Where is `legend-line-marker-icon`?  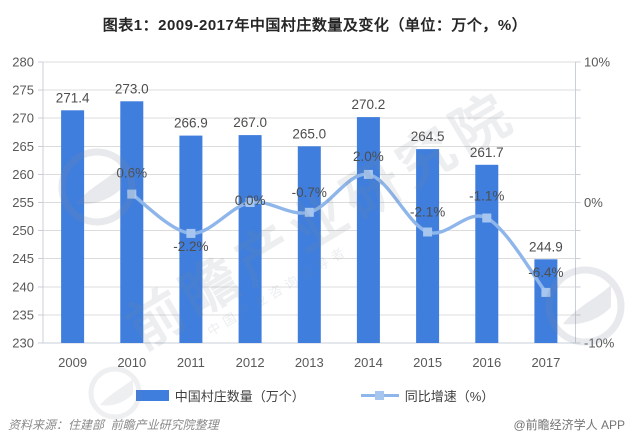
legend-line-marker-icon is located at coordinates (380, 395).